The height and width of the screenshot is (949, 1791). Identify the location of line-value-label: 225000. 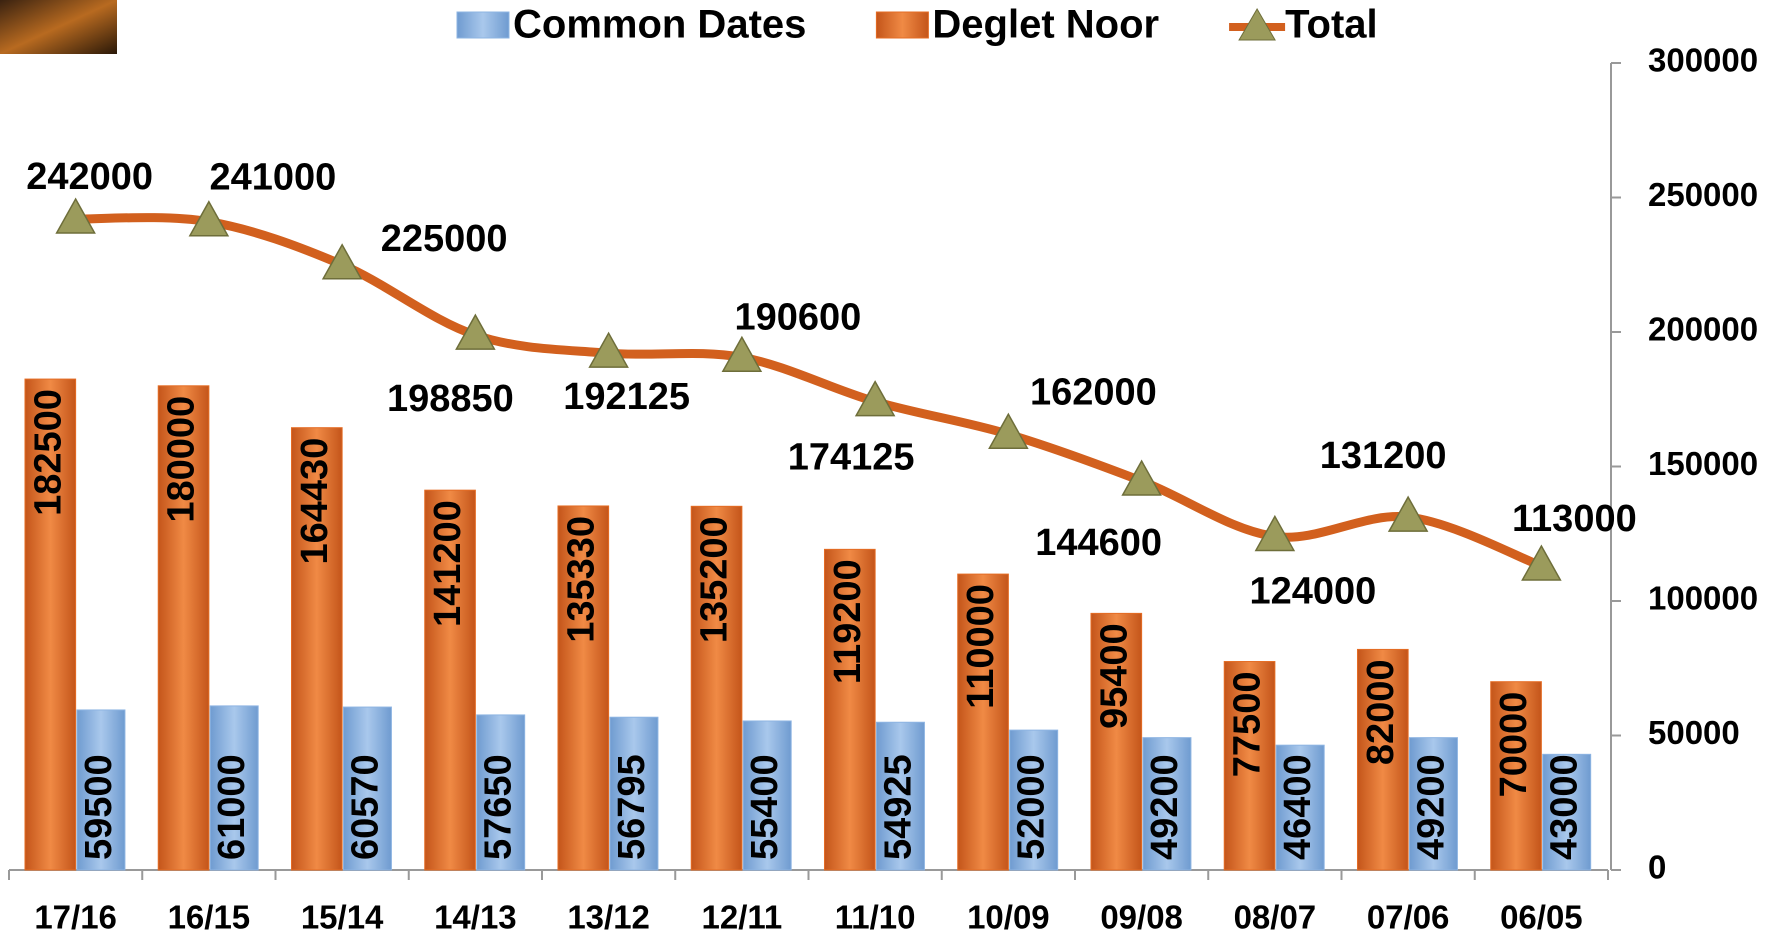
(444, 239).